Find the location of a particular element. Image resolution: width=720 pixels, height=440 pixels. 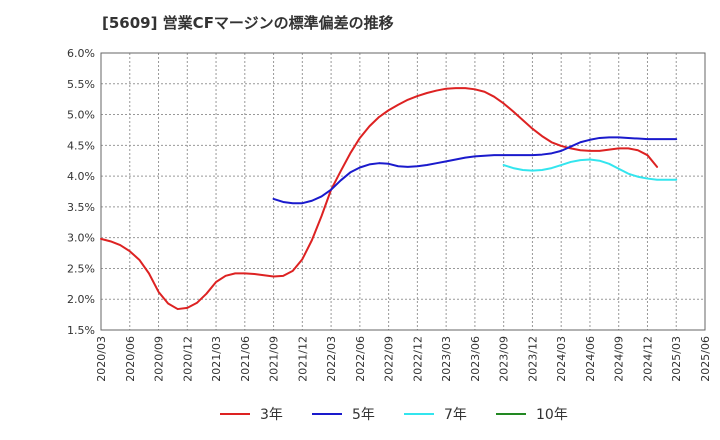

x-tick-label: 2023/09 is located at coordinates (504, 359).